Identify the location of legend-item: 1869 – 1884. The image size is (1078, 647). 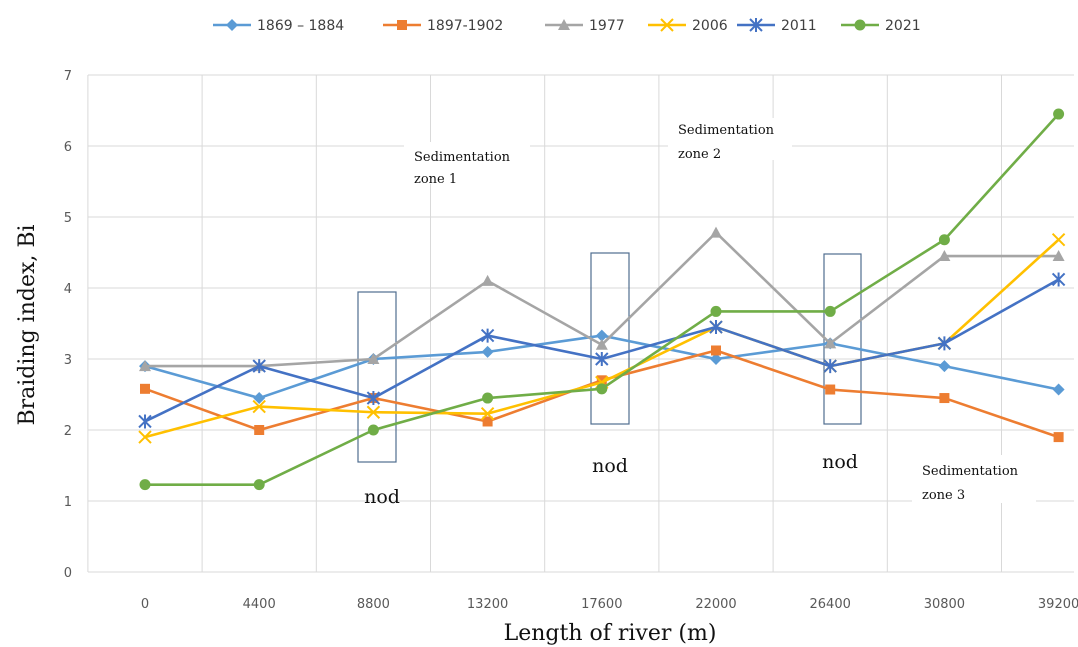
(278, 26).